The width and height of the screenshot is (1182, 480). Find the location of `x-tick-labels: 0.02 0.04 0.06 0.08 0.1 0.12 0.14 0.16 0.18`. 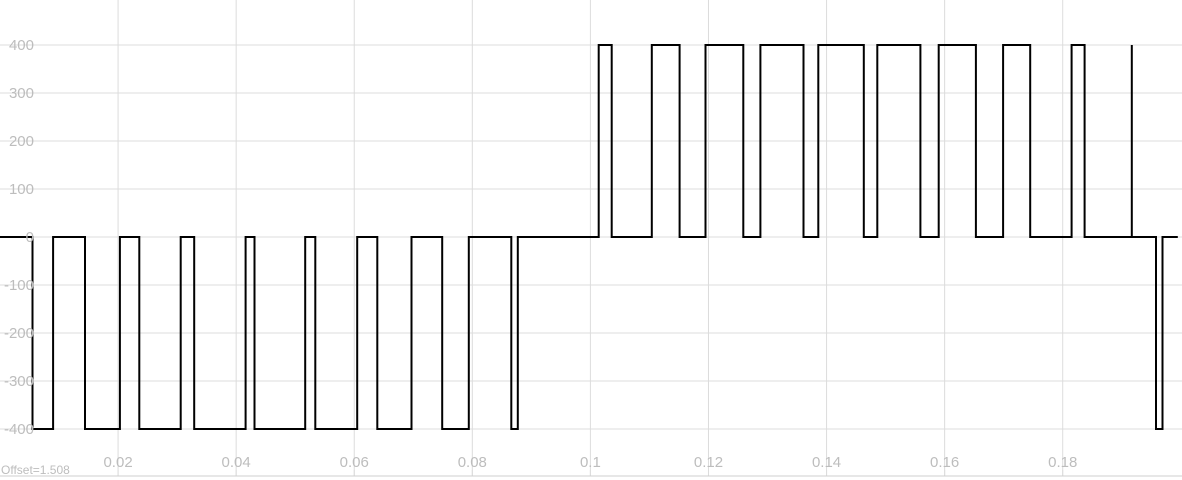

x-tick-labels: 0.02 0.04 0.06 0.08 0.1 0.12 0.14 0.16 0.18 is located at coordinates (590, 462).